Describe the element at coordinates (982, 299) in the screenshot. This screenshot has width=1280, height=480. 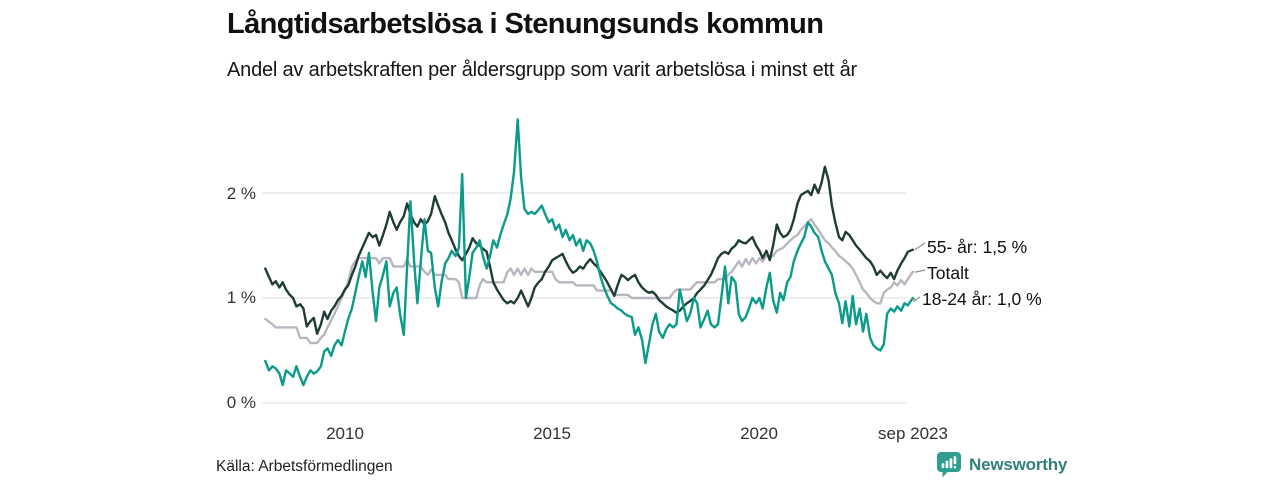
I see `series-label-18-24: 18-24 år: 1,0 %` at that location.